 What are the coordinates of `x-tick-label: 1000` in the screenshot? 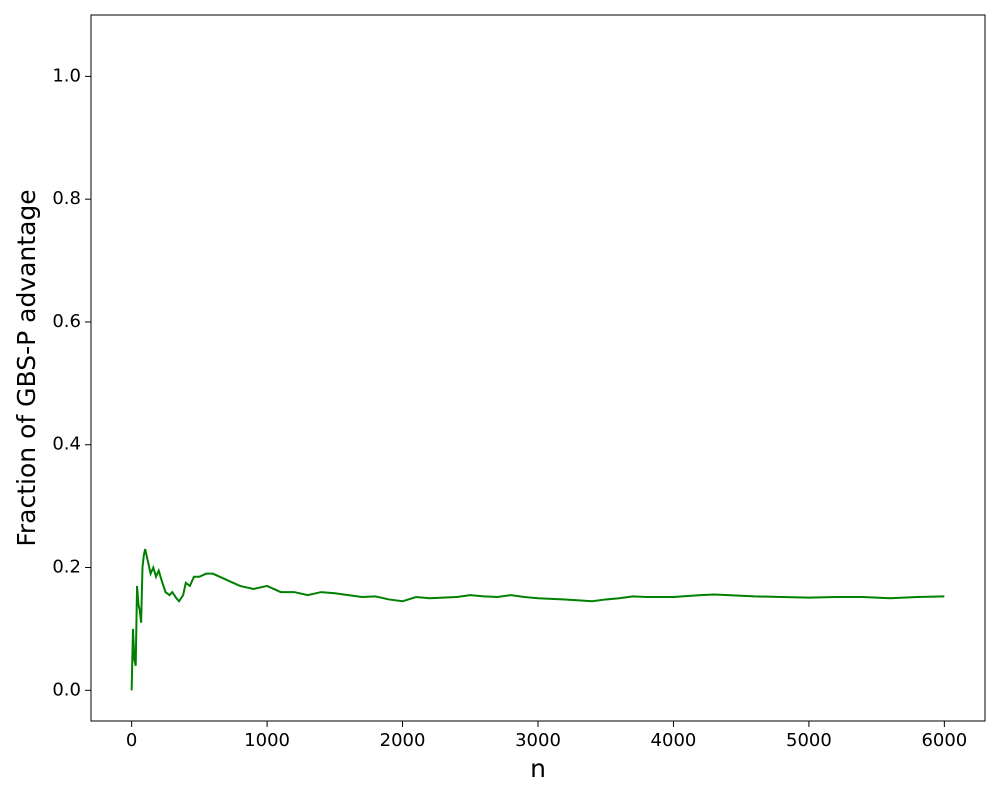 It's located at (267, 740).